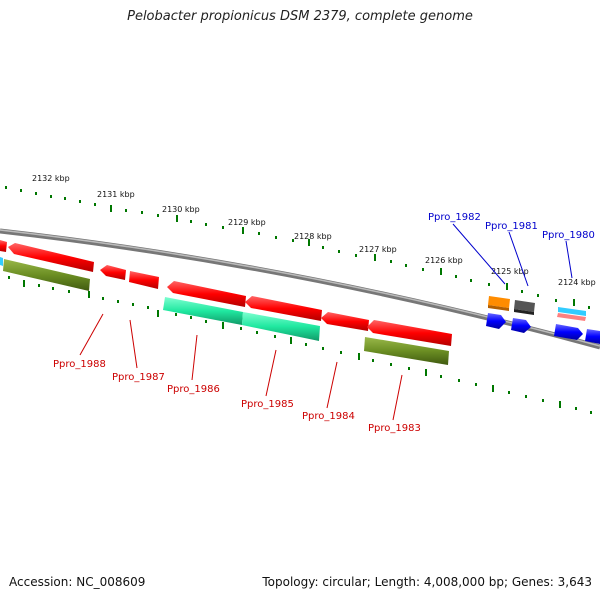 The height and width of the screenshot is (600, 600). Describe the element at coordinates (568, 235) in the screenshot. I see `gene-label: Ppro_1980` at that location.